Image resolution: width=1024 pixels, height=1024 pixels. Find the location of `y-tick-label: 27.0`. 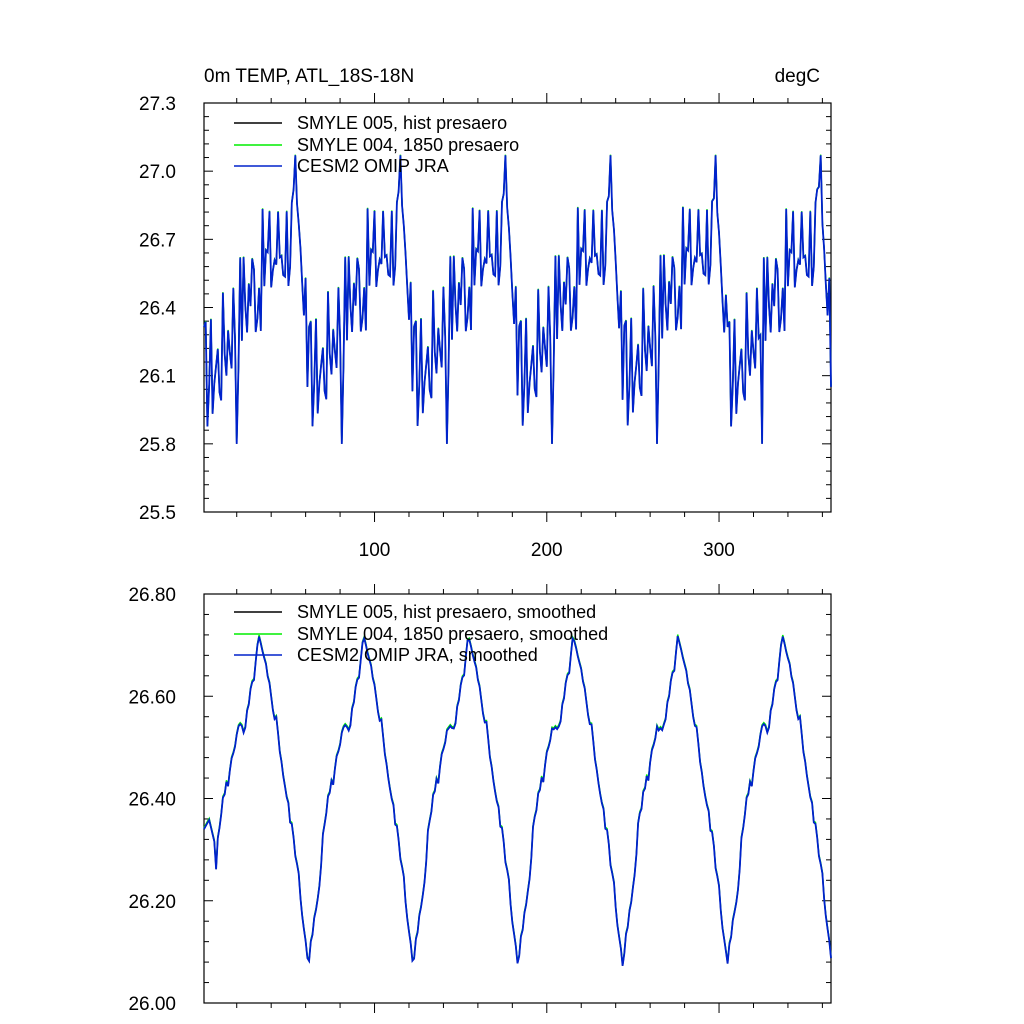

y-tick-label: 27.0 is located at coordinates (157, 172).